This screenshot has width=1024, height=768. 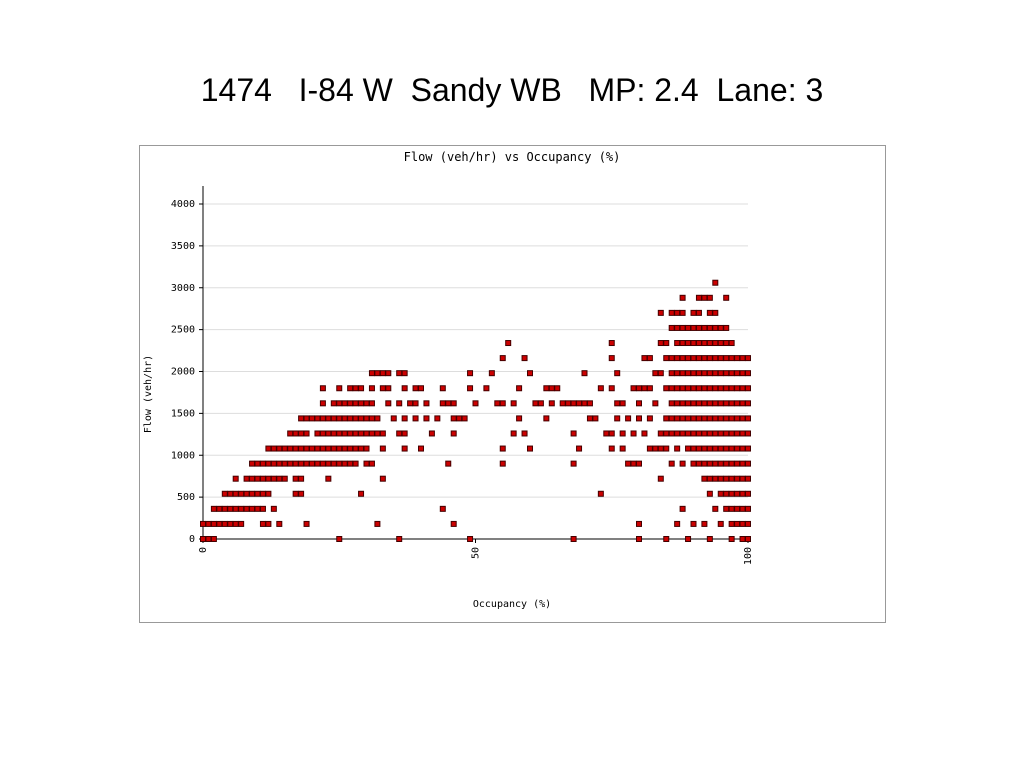 I want to click on x-axis-label: Occupancy (%), so click(x=512, y=604).